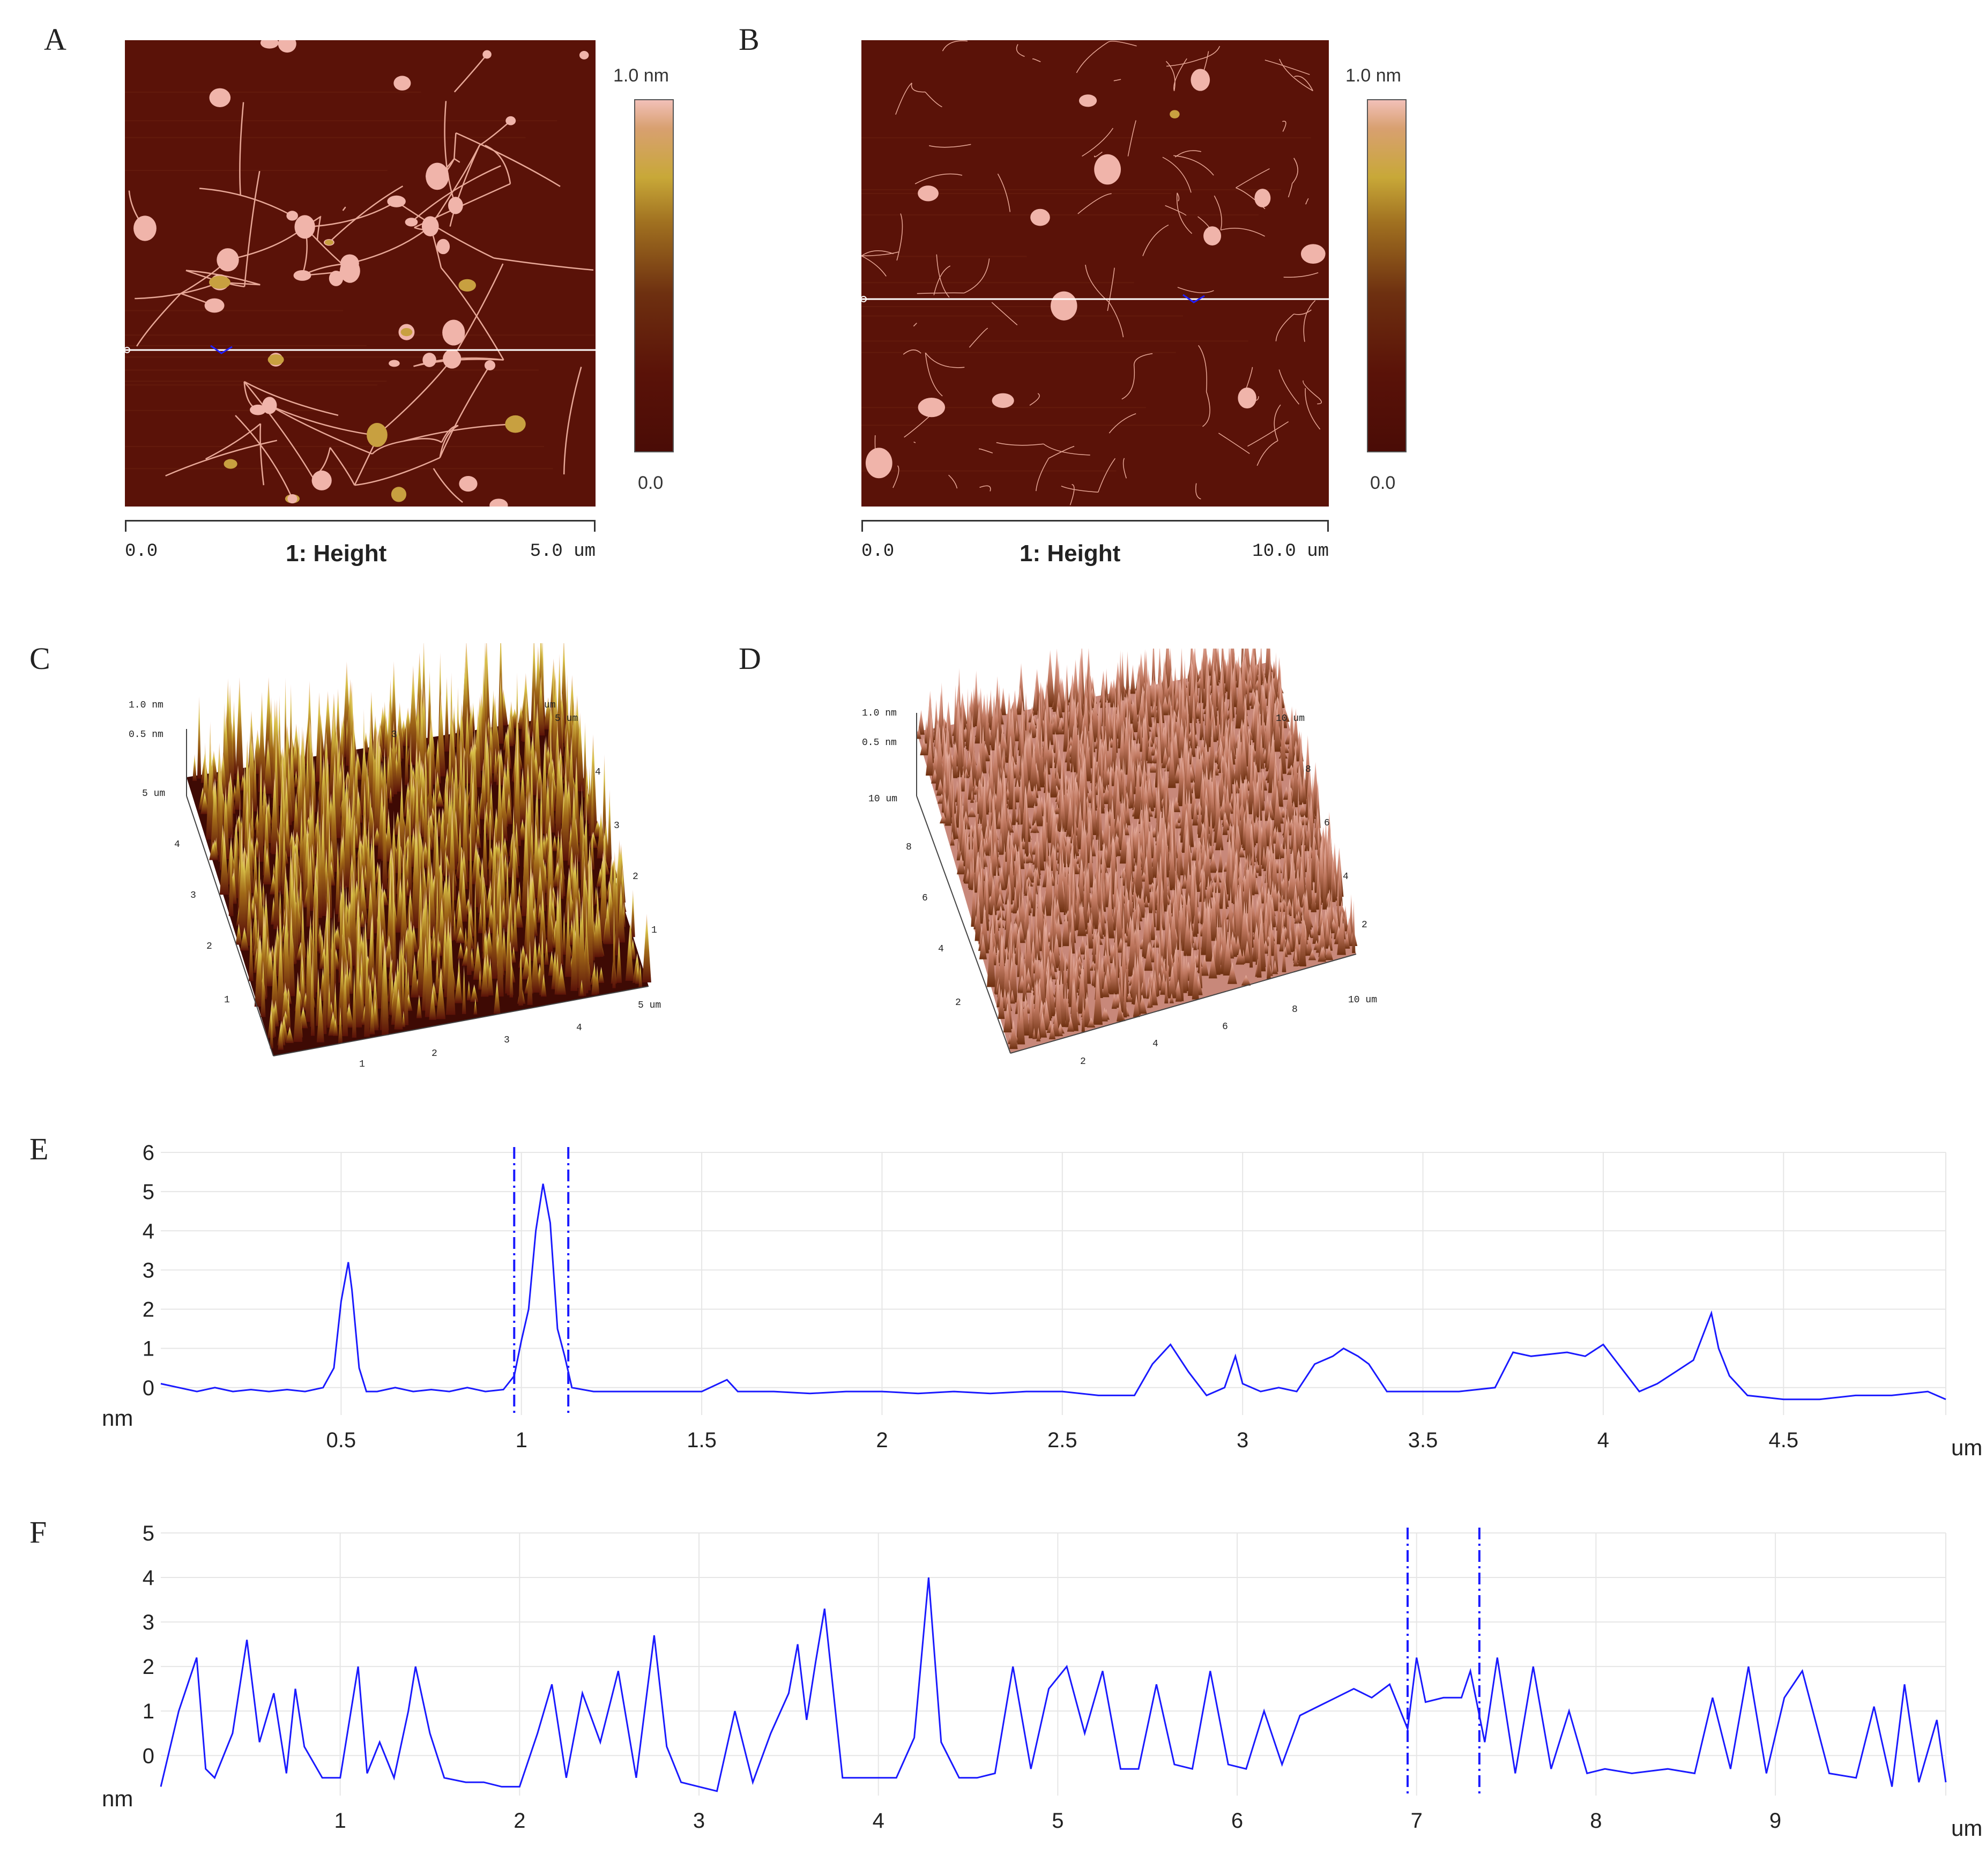  What do you see at coordinates (146, 734) in the screenshot?
I see `z-label-c-mid: 0.5 nm` at bounding box center [146, 734].